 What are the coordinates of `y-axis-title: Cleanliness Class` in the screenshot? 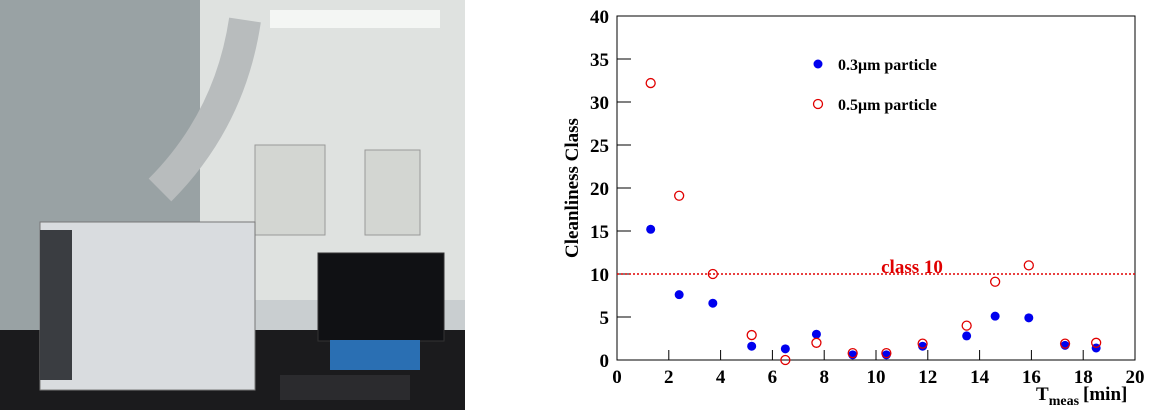 It's located at (572, 188).